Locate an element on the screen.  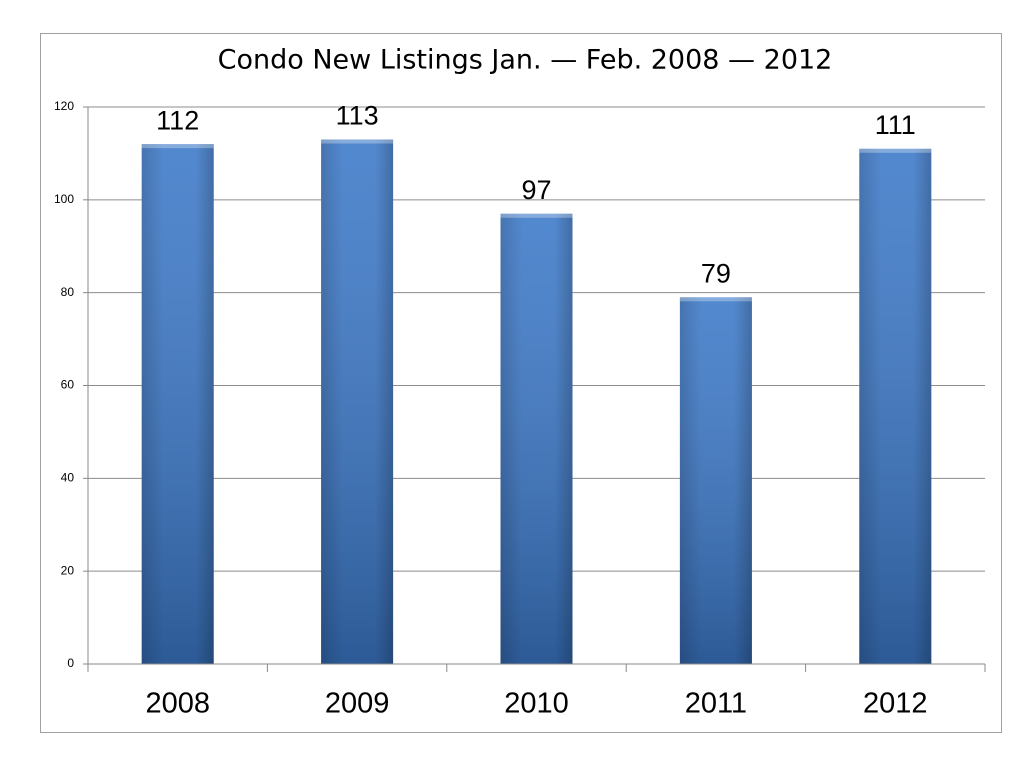
x-tick-label: 2012 is located at coordinates (895, 704).